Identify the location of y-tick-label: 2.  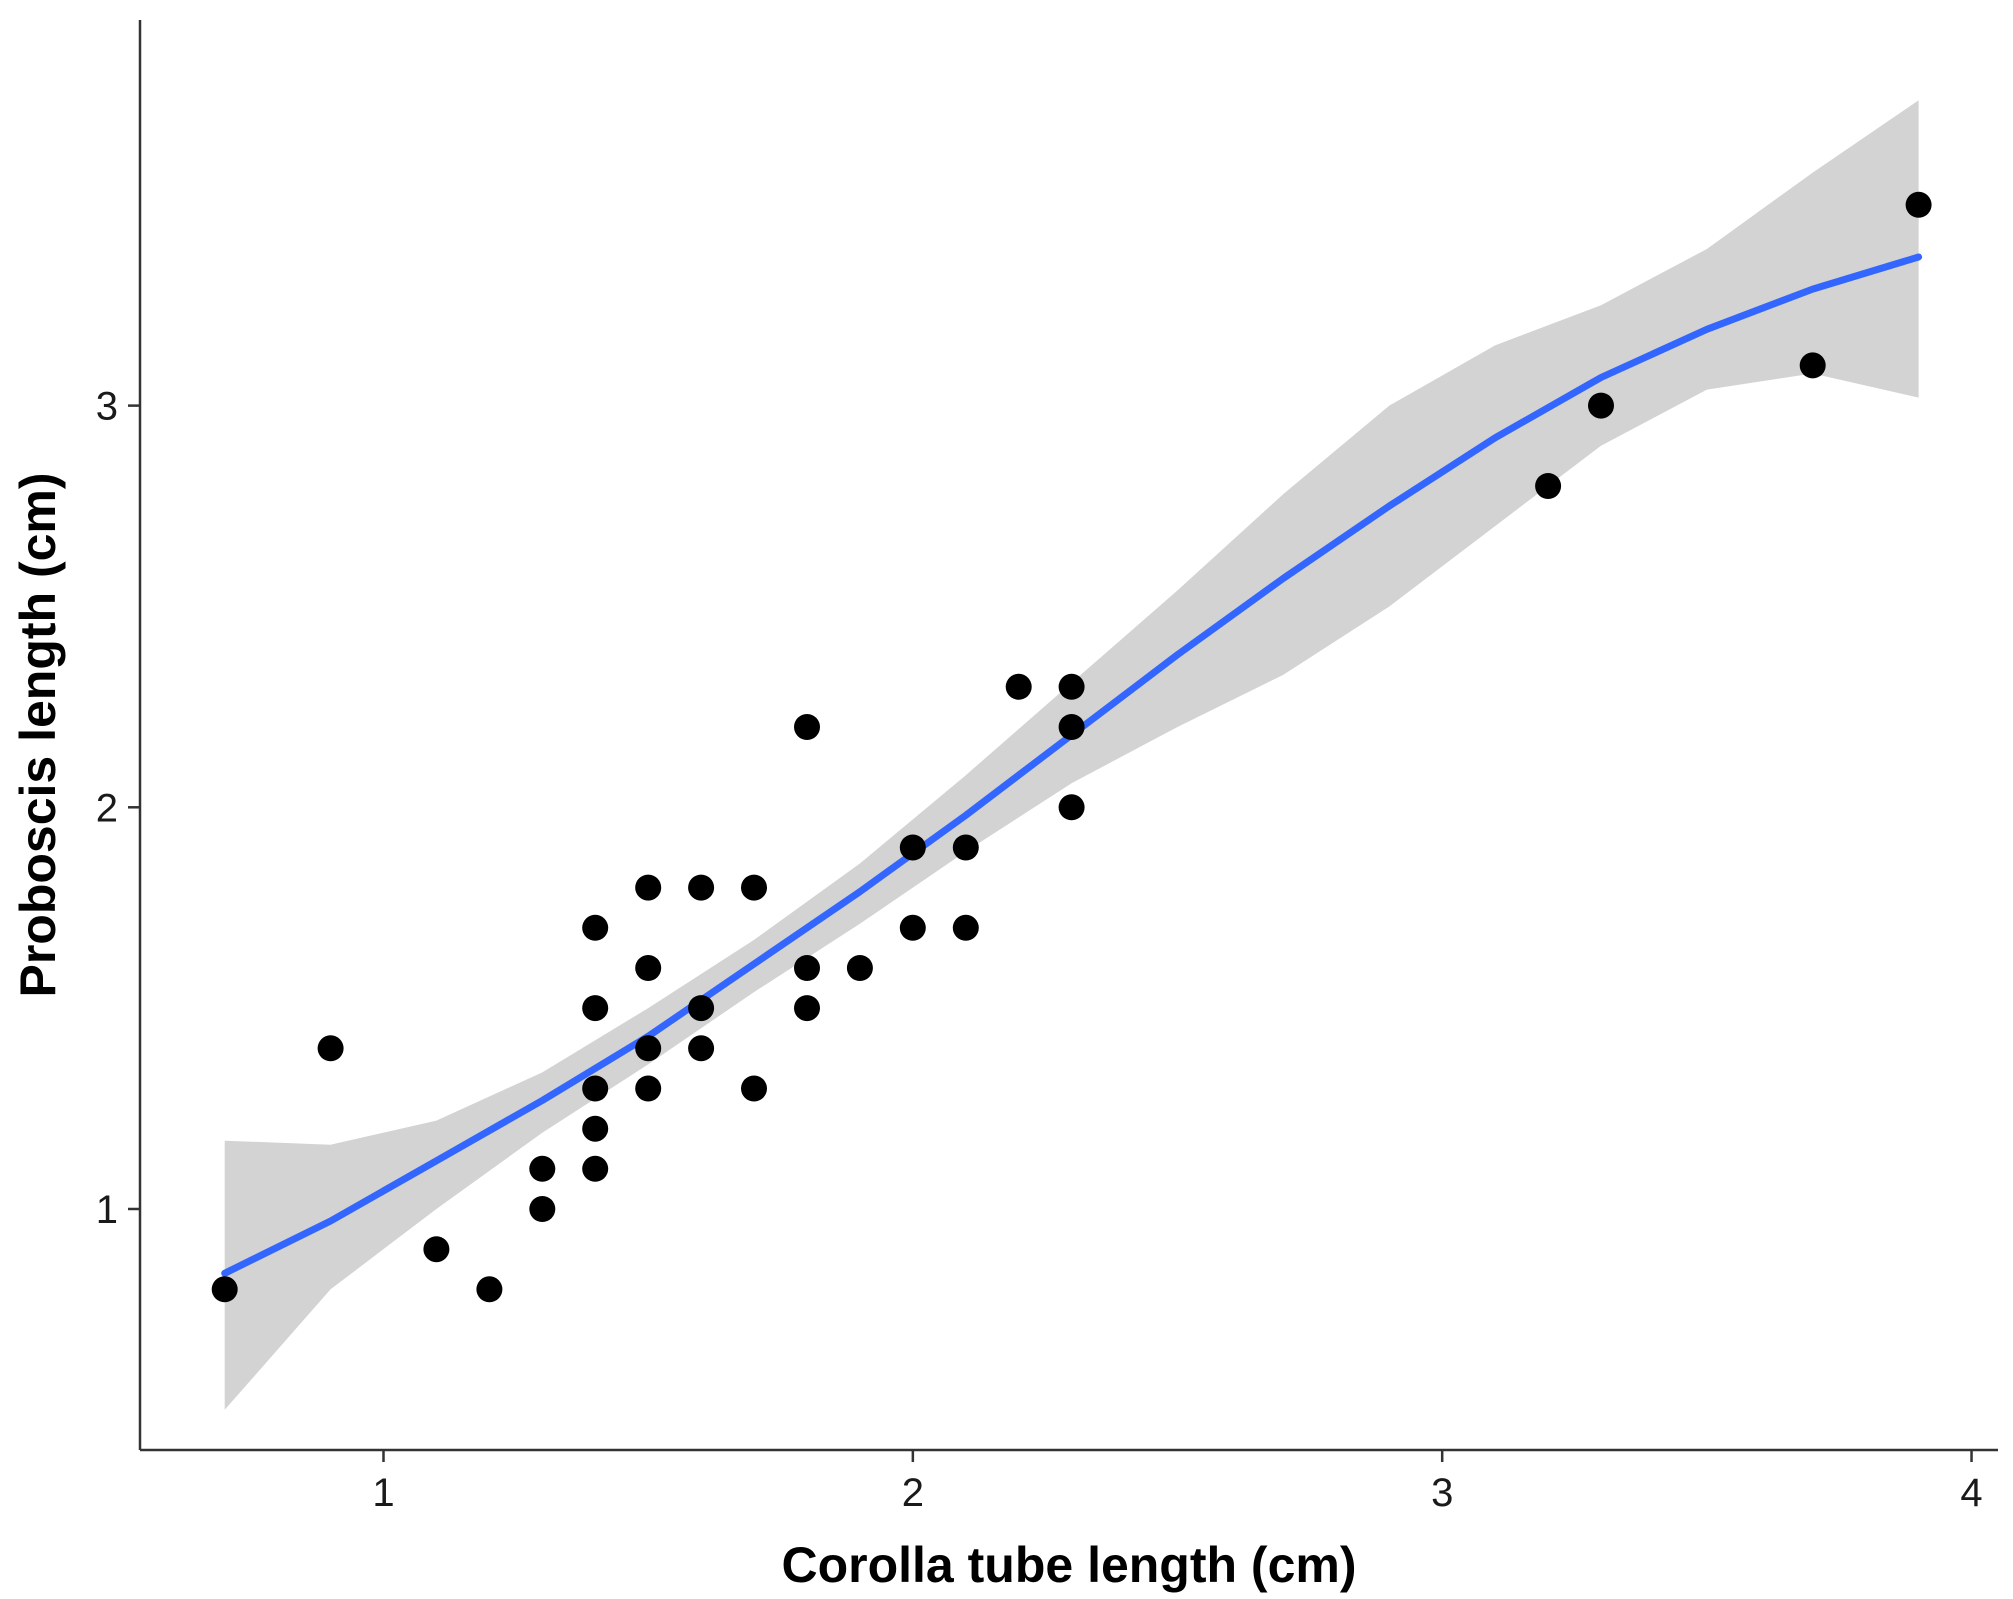
(107, 808).